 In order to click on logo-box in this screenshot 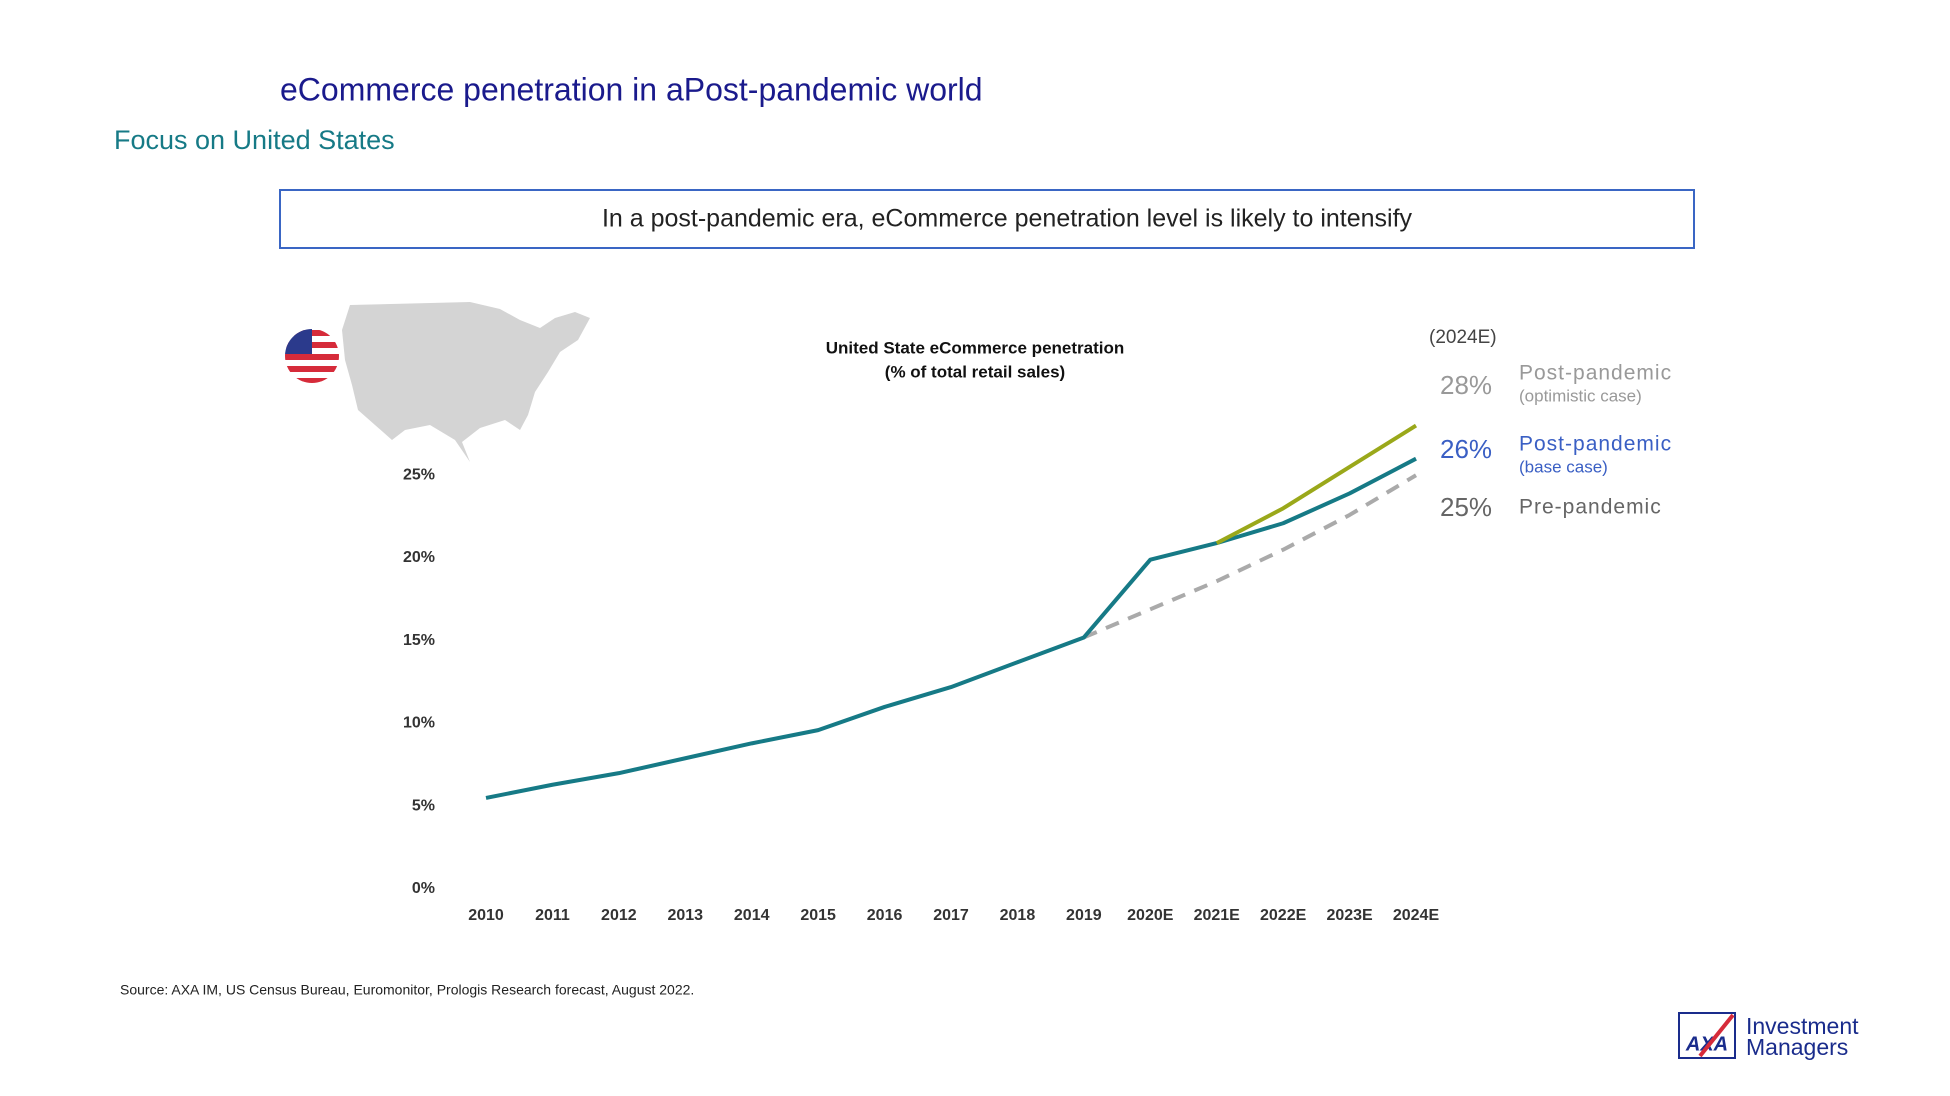, I will do `click(1707, 1035)`.